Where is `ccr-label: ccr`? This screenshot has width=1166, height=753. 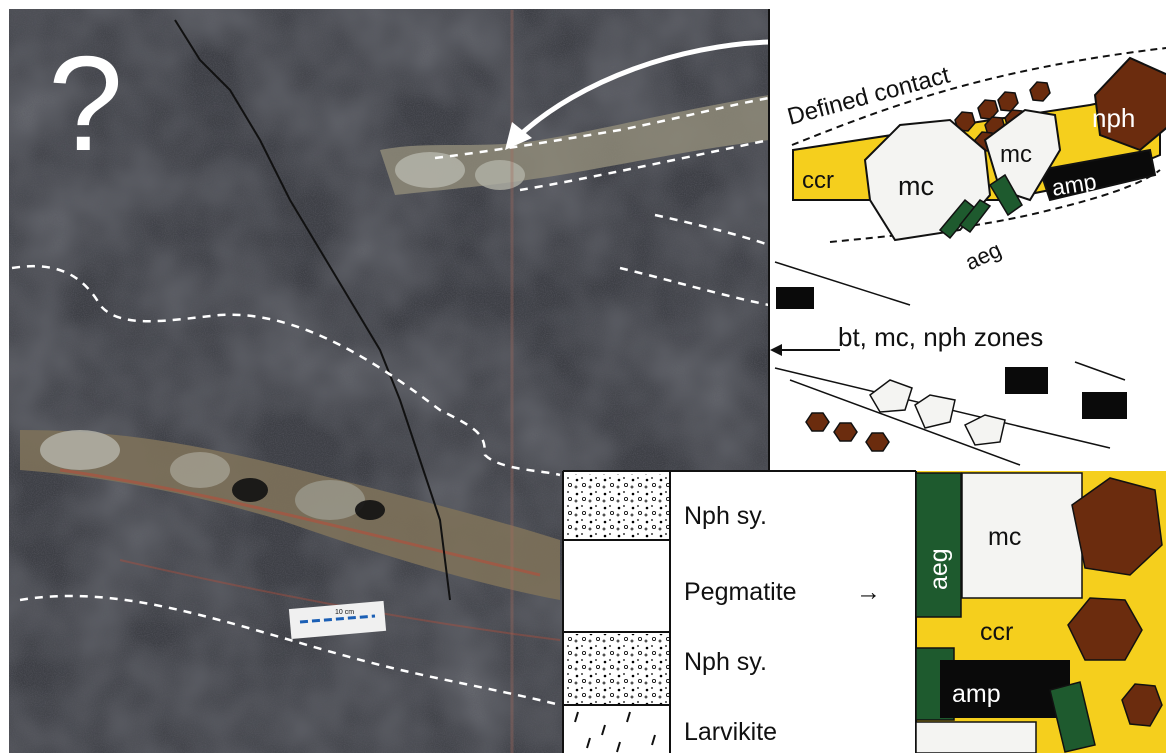 ccr-label: ccr is located at coordinates (818, 180).